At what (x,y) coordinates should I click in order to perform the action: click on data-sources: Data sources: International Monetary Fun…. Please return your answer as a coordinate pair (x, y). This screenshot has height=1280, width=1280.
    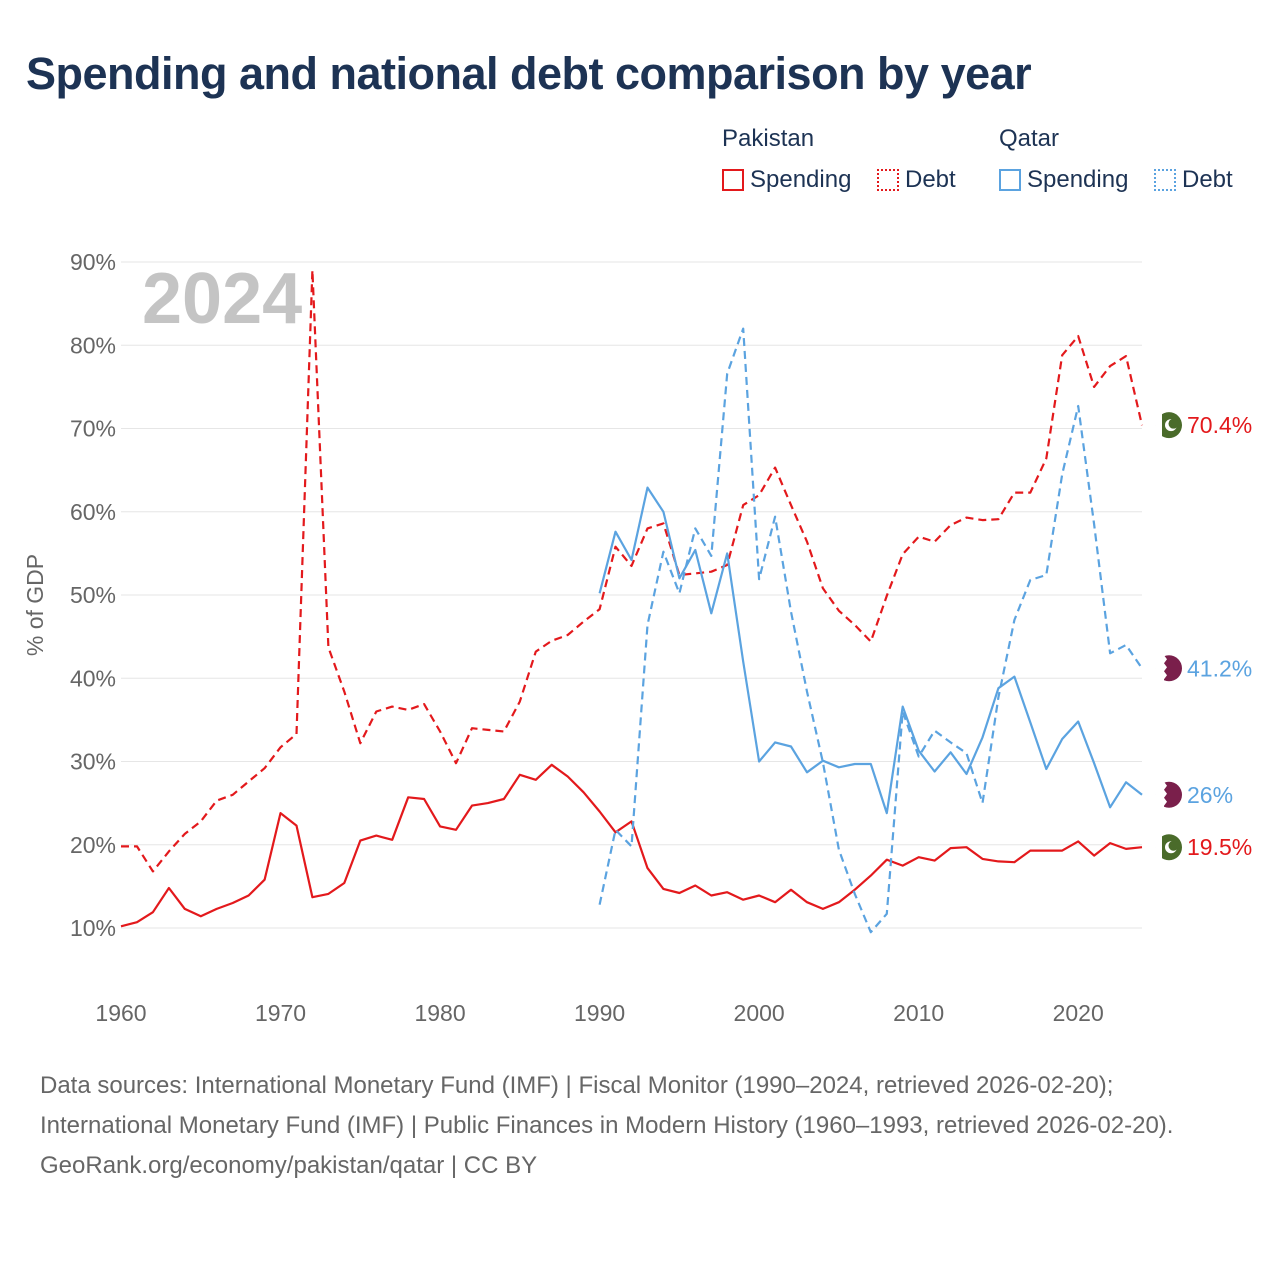
    Looking at the image, I should click on (607, 1105).